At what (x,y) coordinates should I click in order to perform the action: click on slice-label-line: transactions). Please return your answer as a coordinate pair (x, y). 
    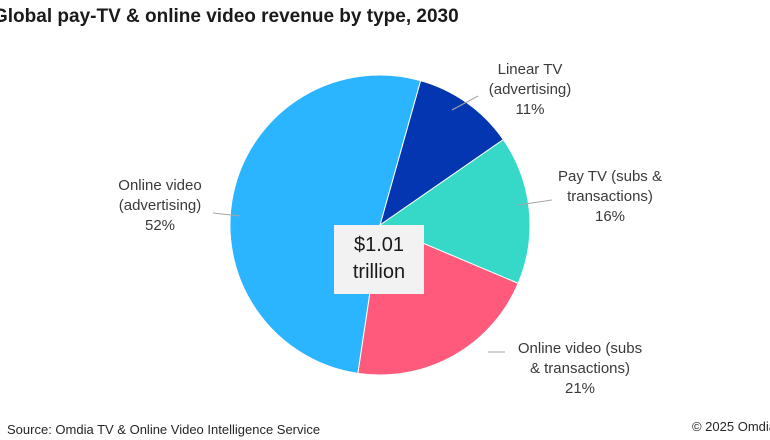
    Looking at the image, I should click on (610, 196).